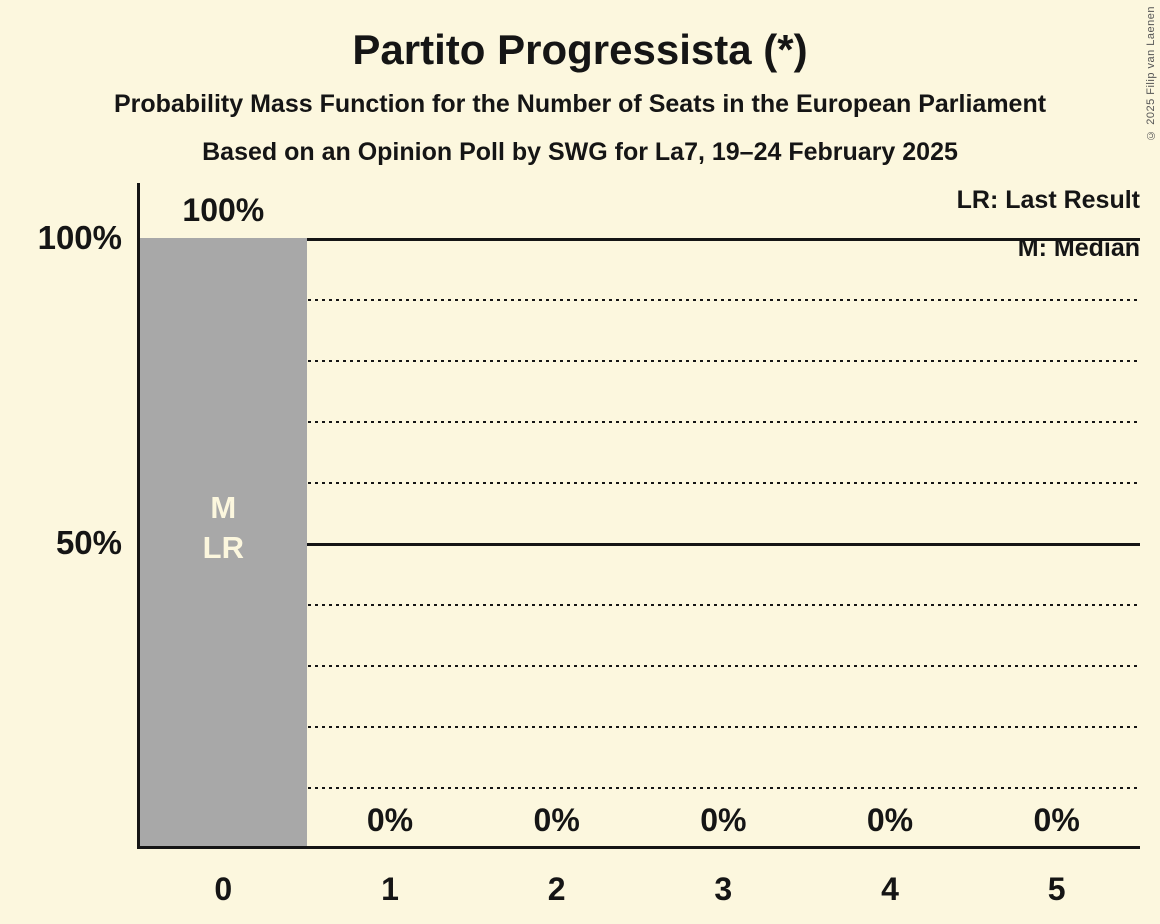 The width and height of the screenshot is (1160, 924). What do you see at coordinates (723, 820) in the screenshot?
I see `bar-value-label-seat-3: 0%` at bounding box center [723, 820].